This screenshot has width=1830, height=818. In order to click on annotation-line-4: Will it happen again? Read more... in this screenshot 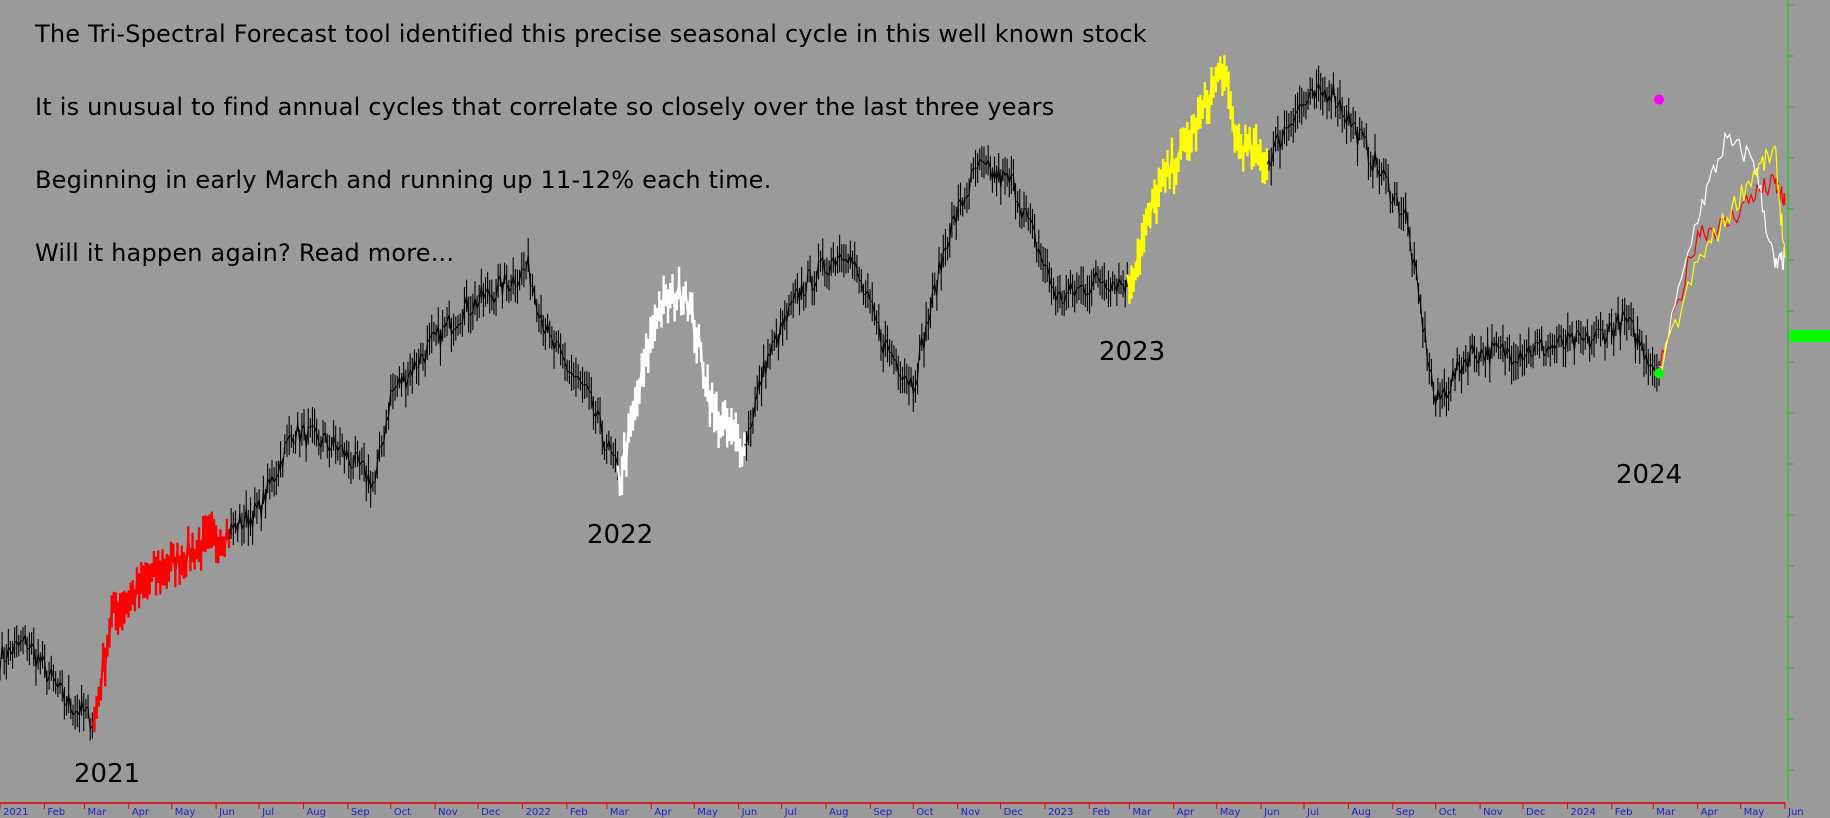, I will do `click(245, 253)`.